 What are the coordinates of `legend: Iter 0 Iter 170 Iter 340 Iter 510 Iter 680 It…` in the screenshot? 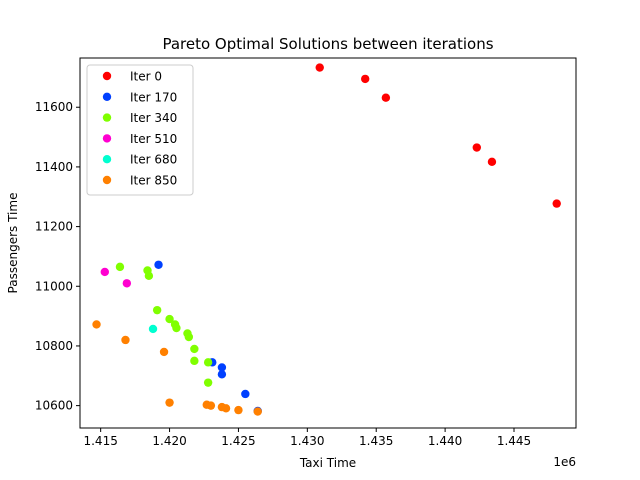 It's located at (140, 130).